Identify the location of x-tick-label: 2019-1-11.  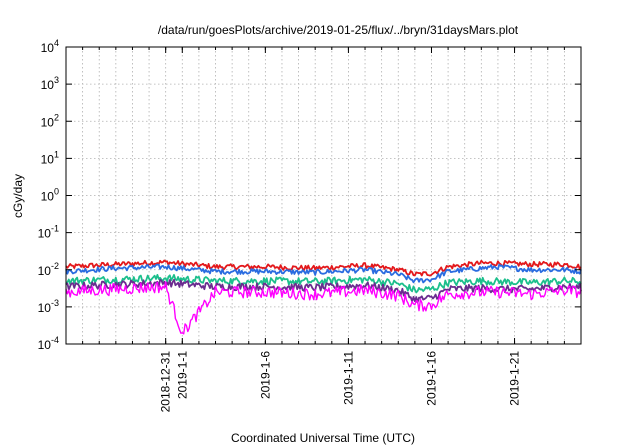
(348, 378).